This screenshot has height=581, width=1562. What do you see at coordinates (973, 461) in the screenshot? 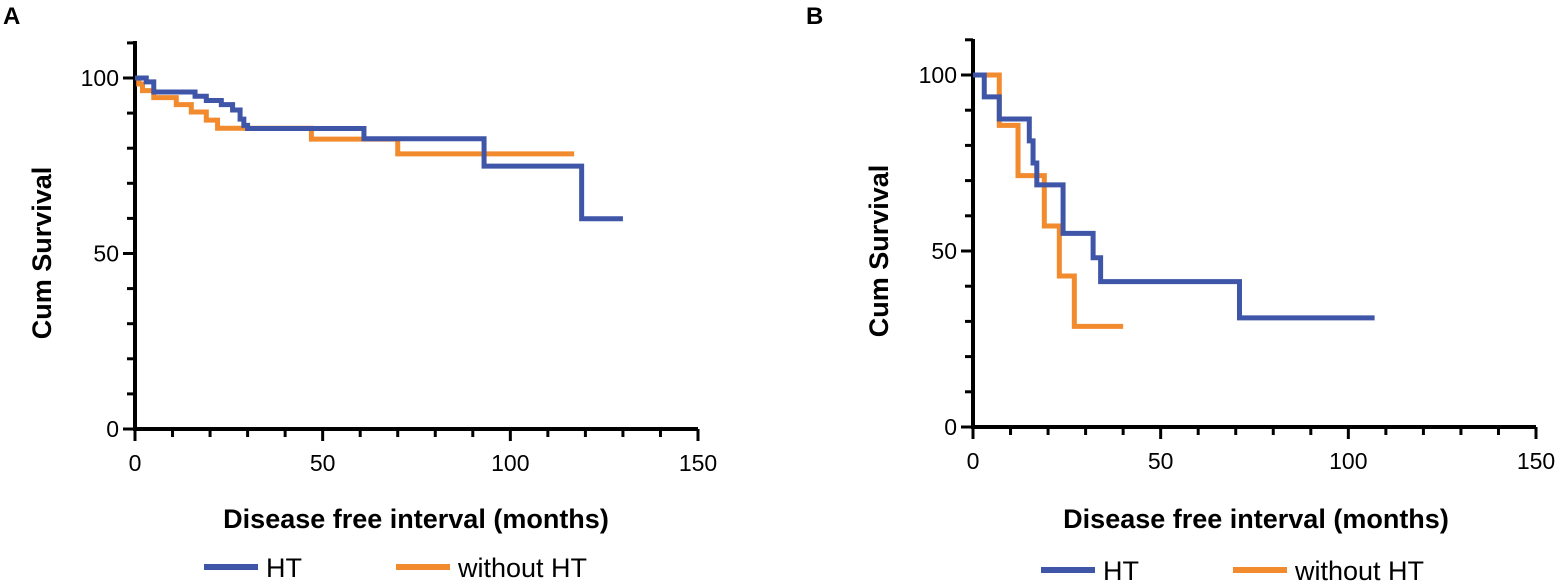
I see `panel-b-x-tick-label: 0` at bounding box center [973, 461].